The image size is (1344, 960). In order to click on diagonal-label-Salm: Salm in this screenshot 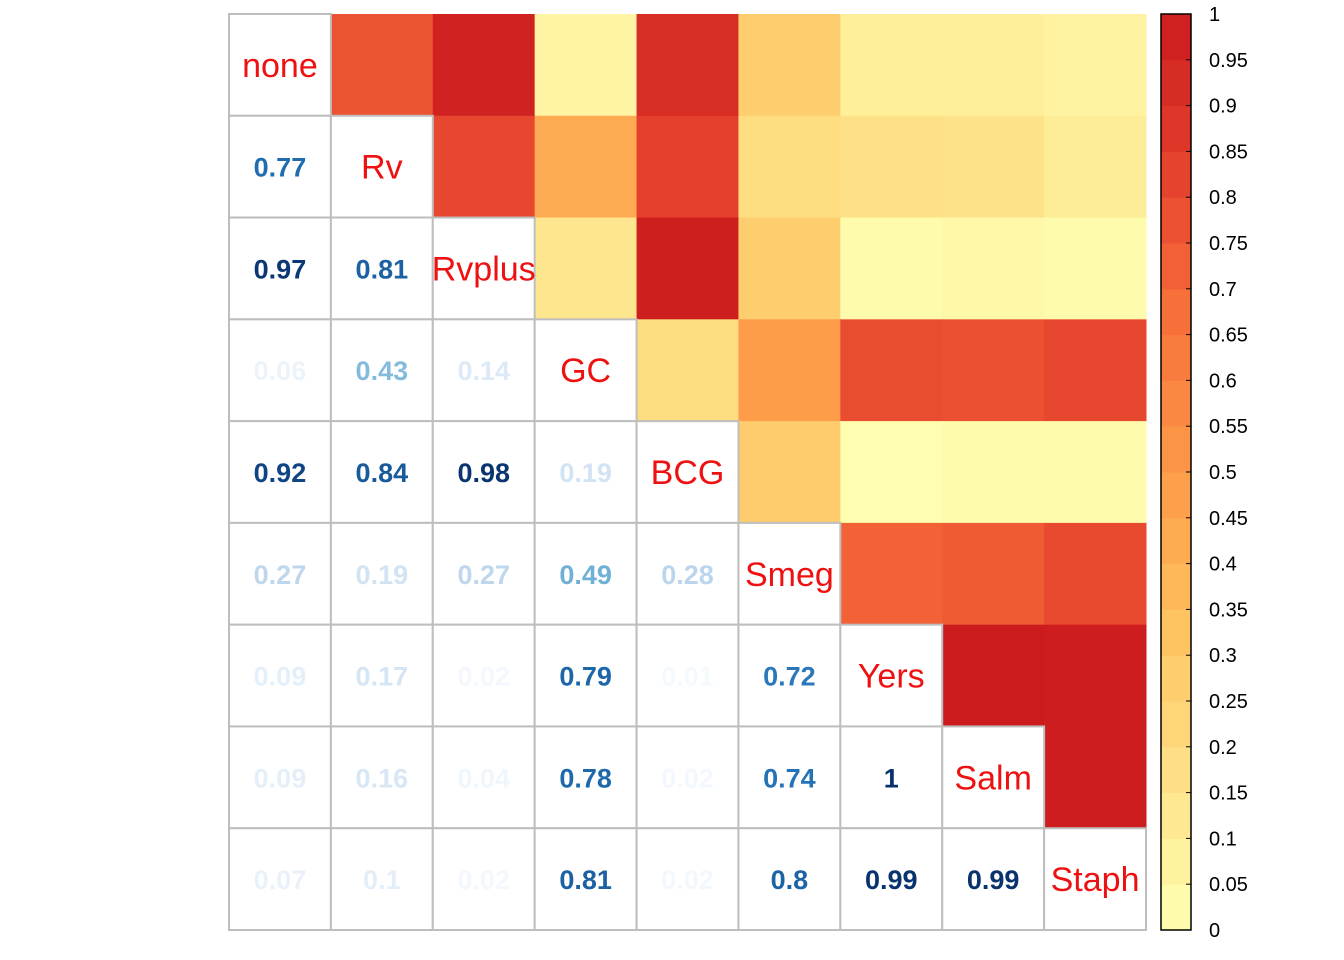, I will do `click(992, 778)`.